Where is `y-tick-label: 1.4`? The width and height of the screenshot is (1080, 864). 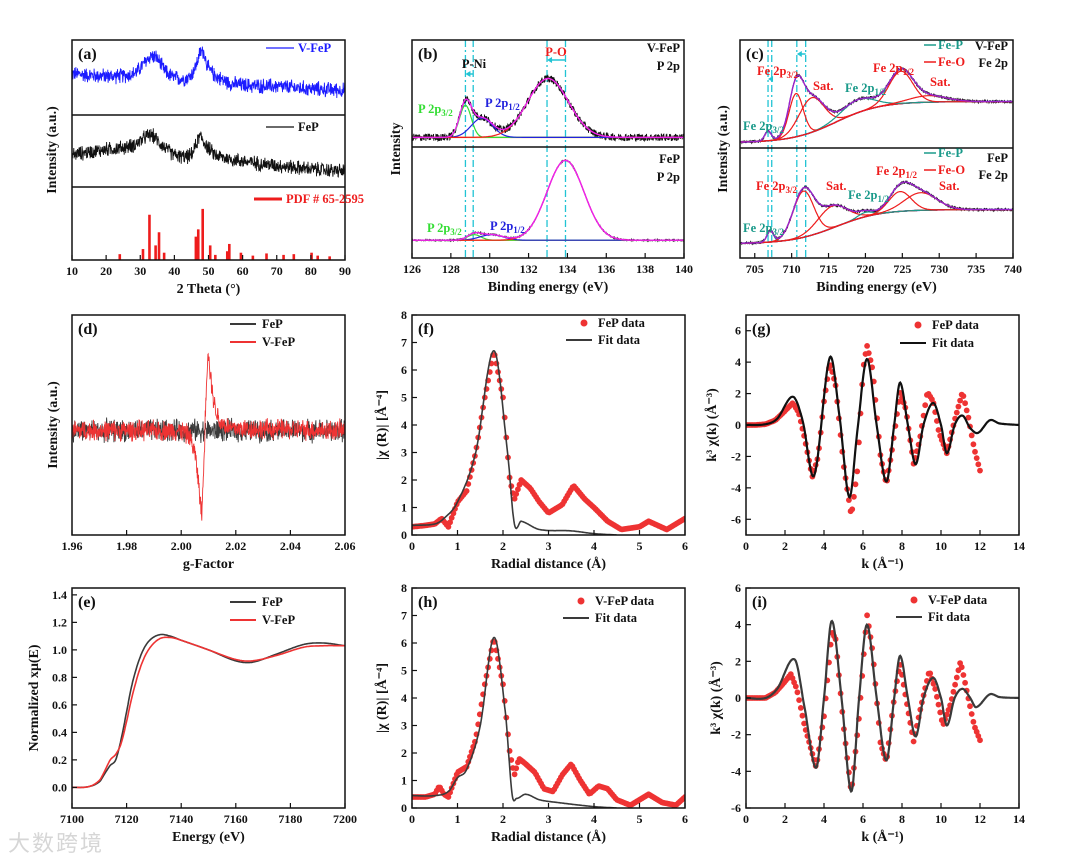 y-tick-label: 1.4 is located at coordinates (59, 595).